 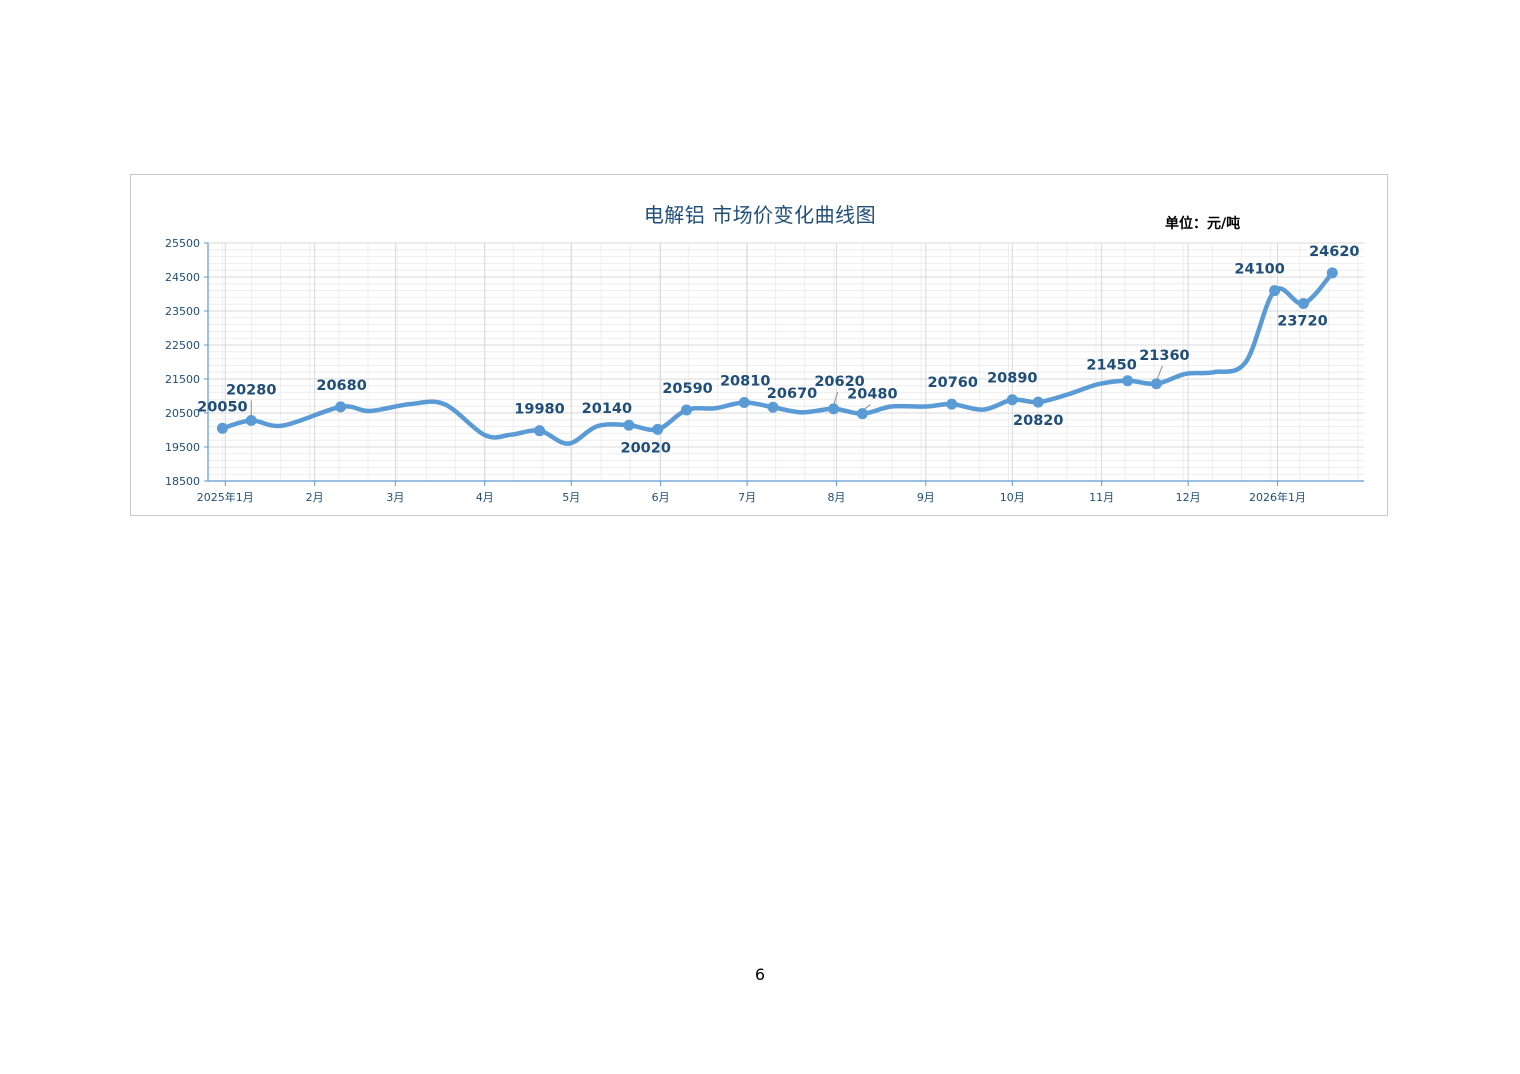 What do you see at coordinates (1159, 373) in the screenshot?
I see `label-leader-line` at bounding box center [1159, 373].